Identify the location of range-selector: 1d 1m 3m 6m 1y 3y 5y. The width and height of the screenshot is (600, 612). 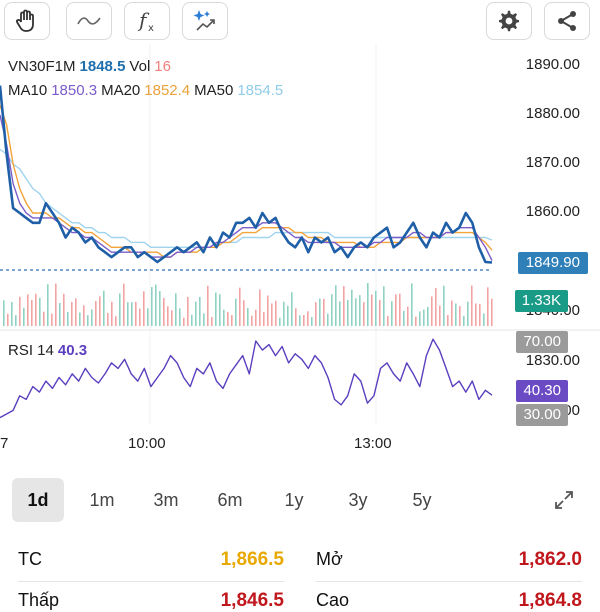
(300, 500).